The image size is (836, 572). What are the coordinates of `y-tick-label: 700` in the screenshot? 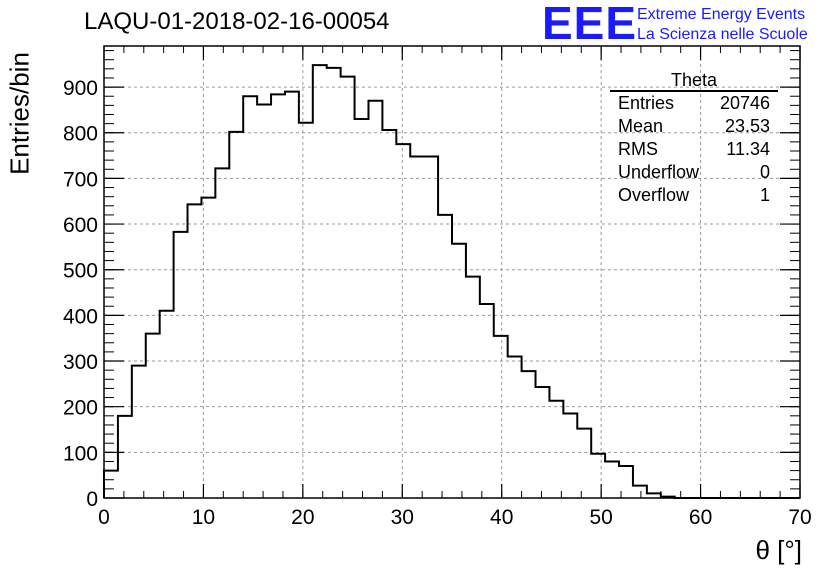 It's located at (80, 179).